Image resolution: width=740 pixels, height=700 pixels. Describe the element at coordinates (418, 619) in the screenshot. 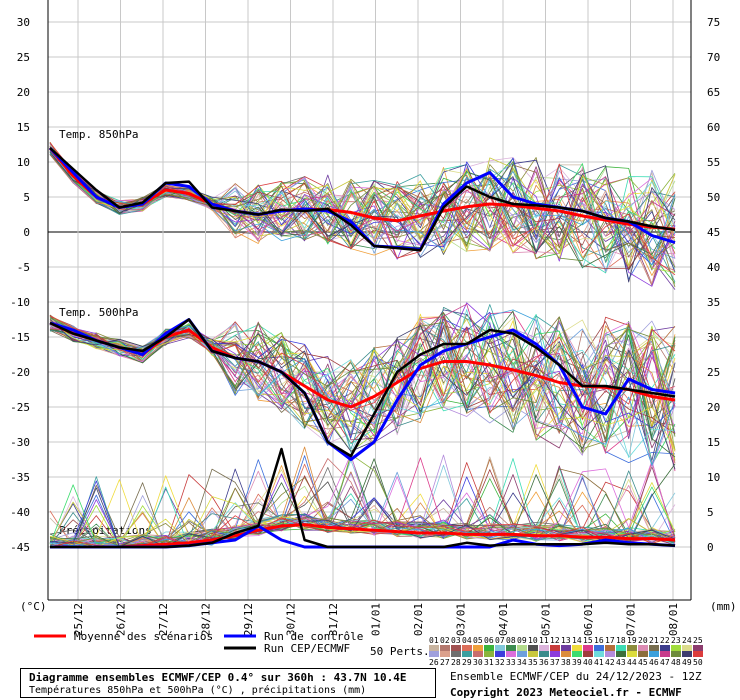

I see `x-tick-label: 02/01` at that location.